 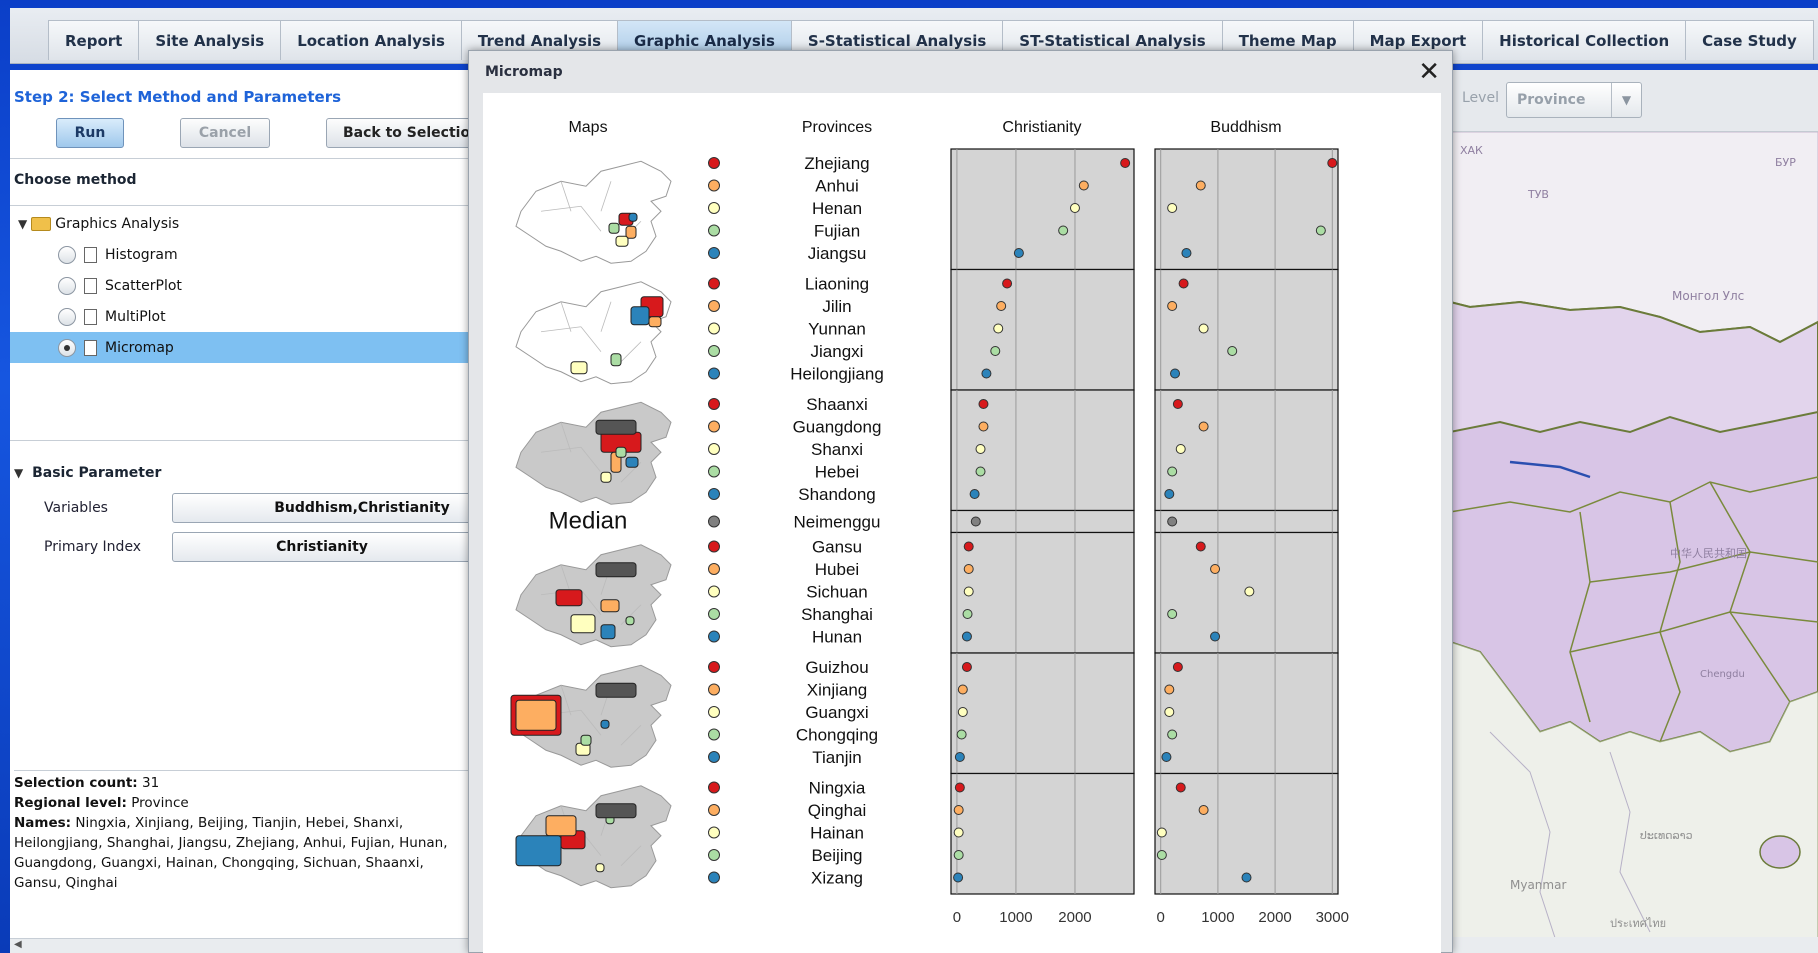 What do you see at coordinates (1584, 40) in the screenshot?
I see `tab-historical-collection: Historical Collection` at bounding box center [1584, 40].